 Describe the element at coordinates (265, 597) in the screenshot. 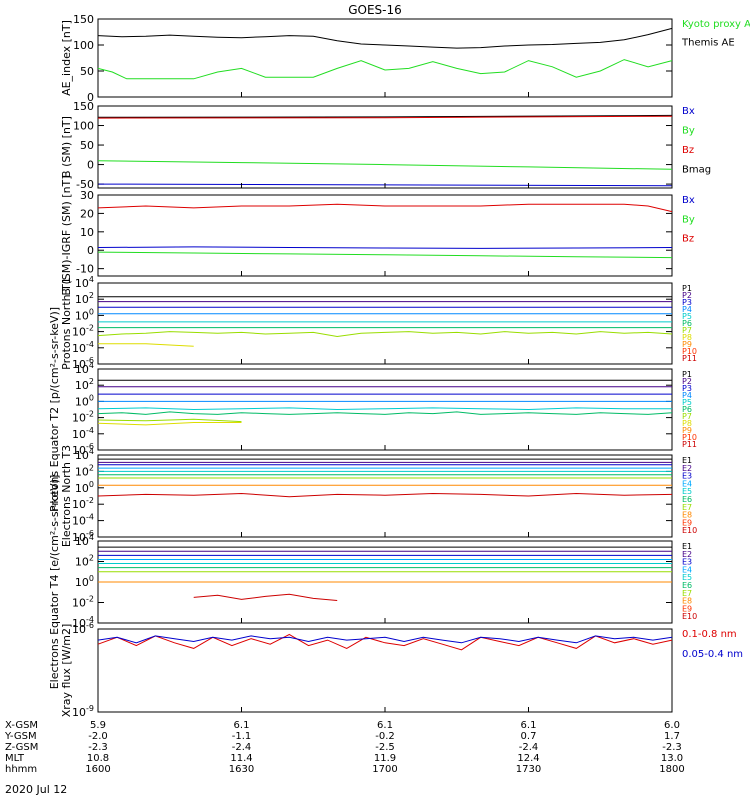

I see `series-line-e9` at that location.